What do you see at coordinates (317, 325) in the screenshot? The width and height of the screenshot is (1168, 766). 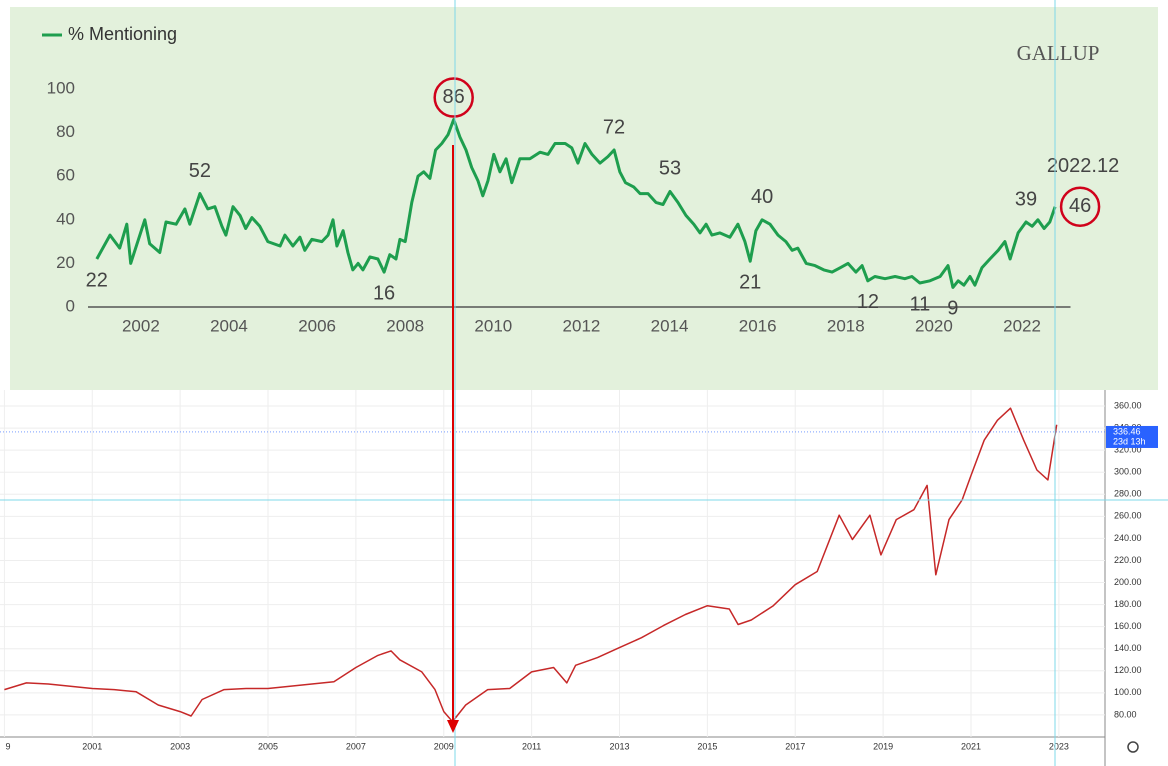 I see `x-tick-label: 2006` at bounding box center [317, 325].